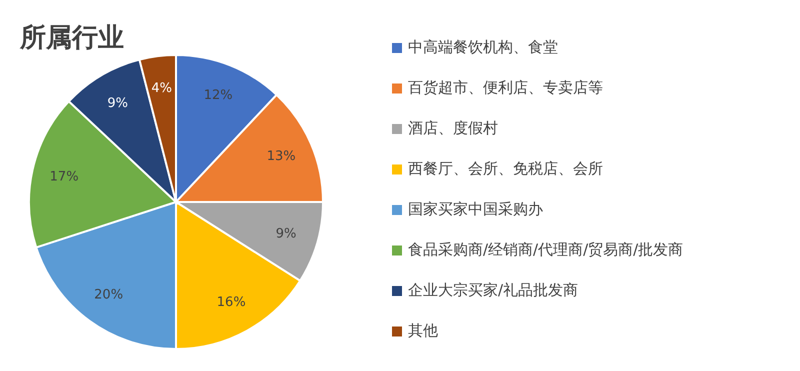 Image resolution: width=800 pixels, height=371 pixels. I want to click on legend-label: 食品采购商/经销商/代理商/贸易商/批发商, so click(546, 249).